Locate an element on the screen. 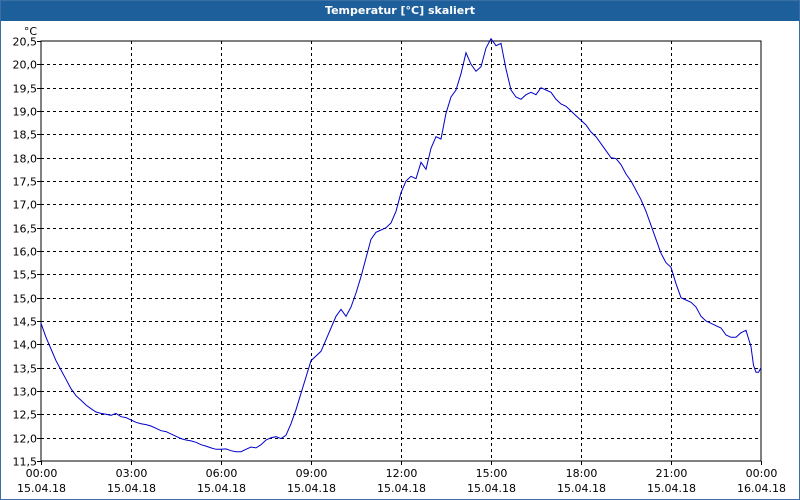  x-tick-time-label: 18:00 is located at coordinates (582, 473).